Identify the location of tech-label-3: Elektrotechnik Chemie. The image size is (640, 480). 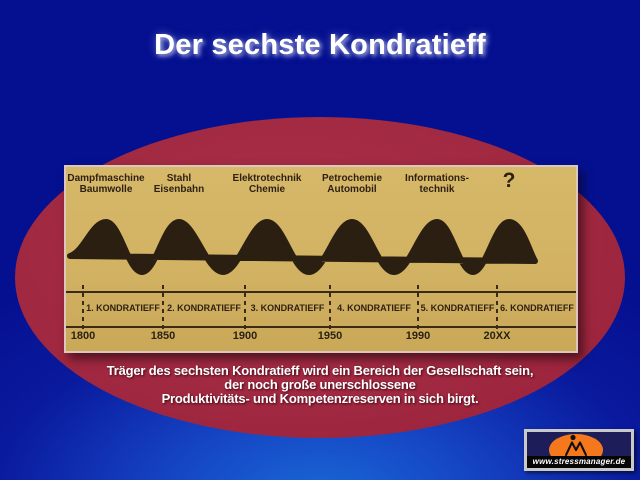
(267, 184).